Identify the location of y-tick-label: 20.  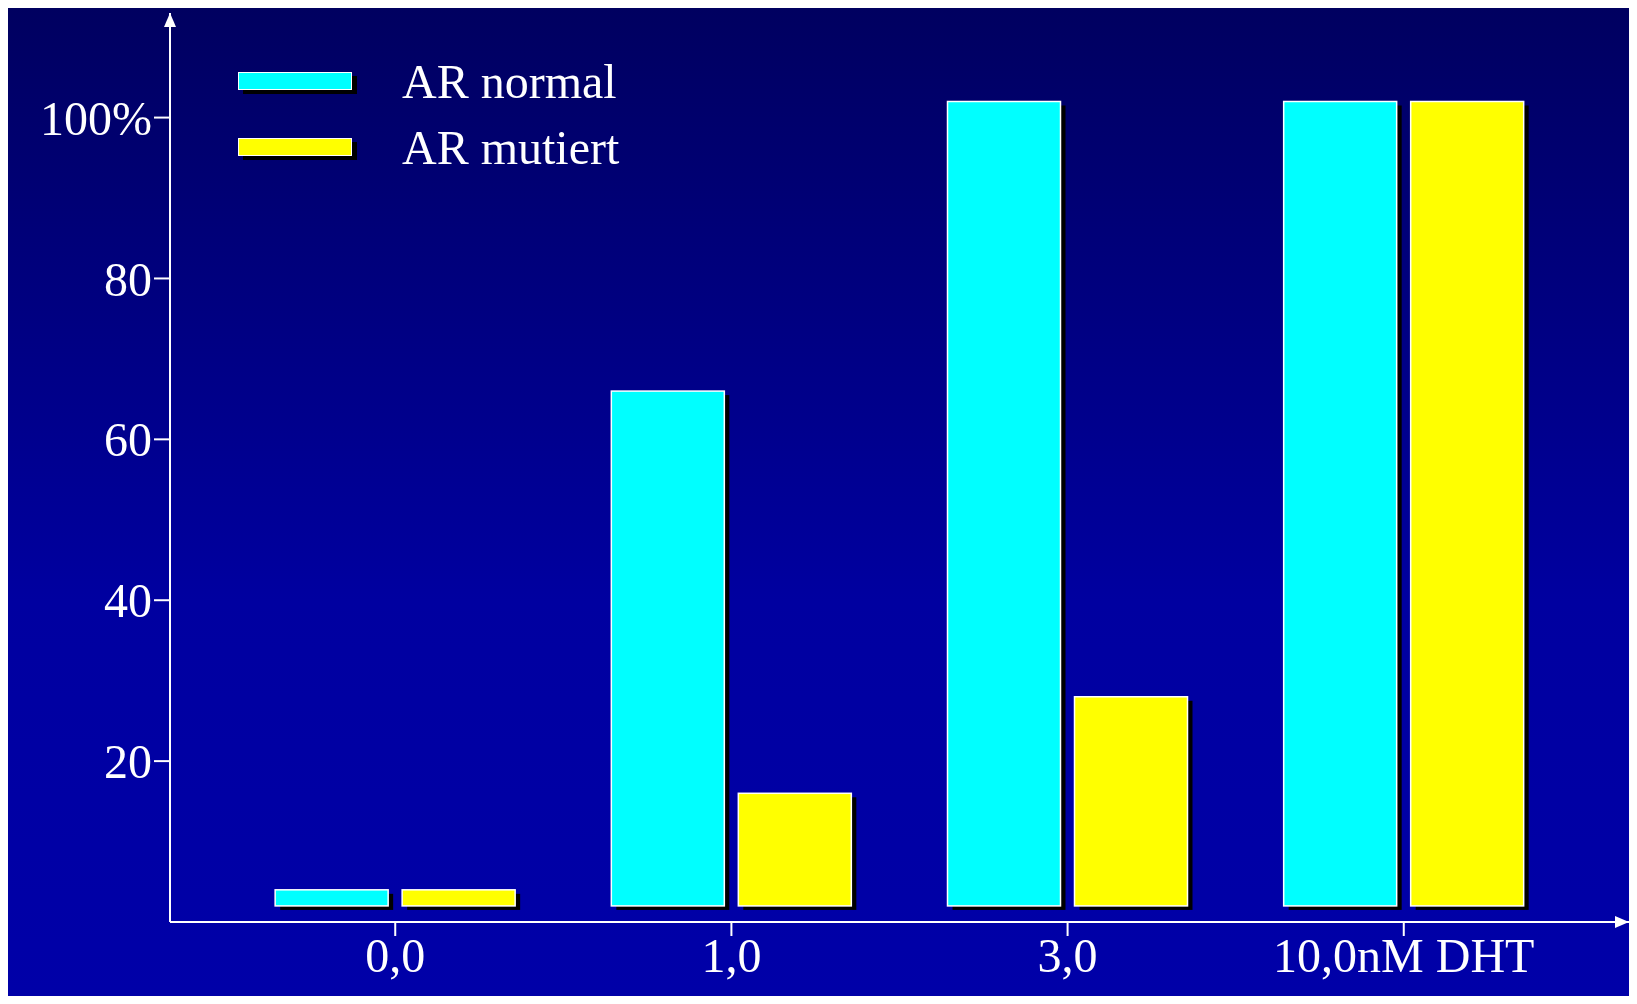
(128, 762).